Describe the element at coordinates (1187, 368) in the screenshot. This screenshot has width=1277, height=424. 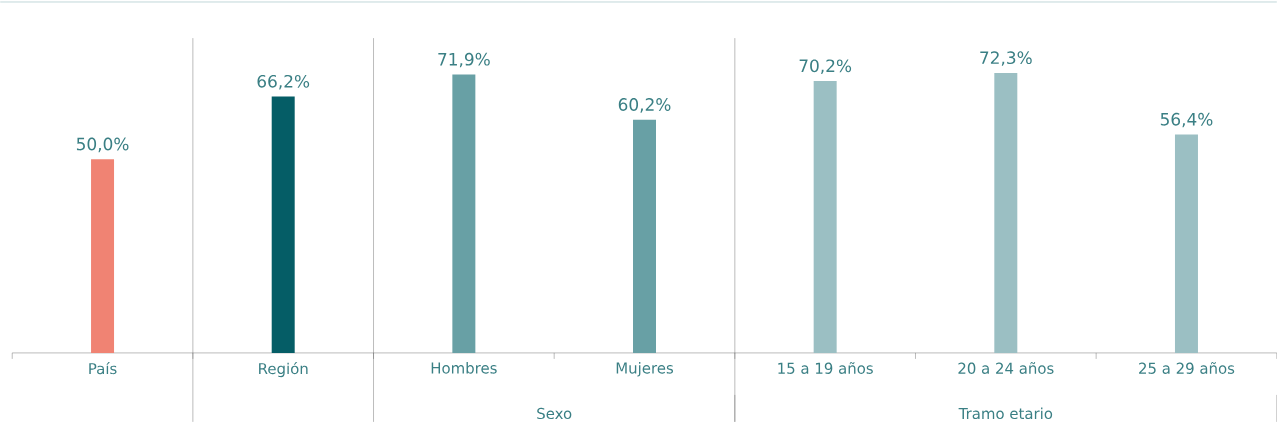
I see `x-tick-label: 25 a 29 años` at that location.